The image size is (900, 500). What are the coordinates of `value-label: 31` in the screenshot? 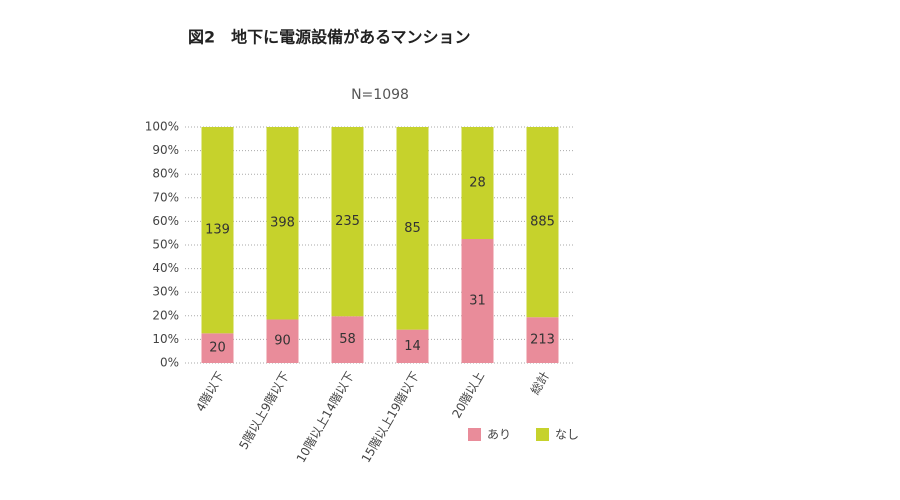 It's located at (477, 301).